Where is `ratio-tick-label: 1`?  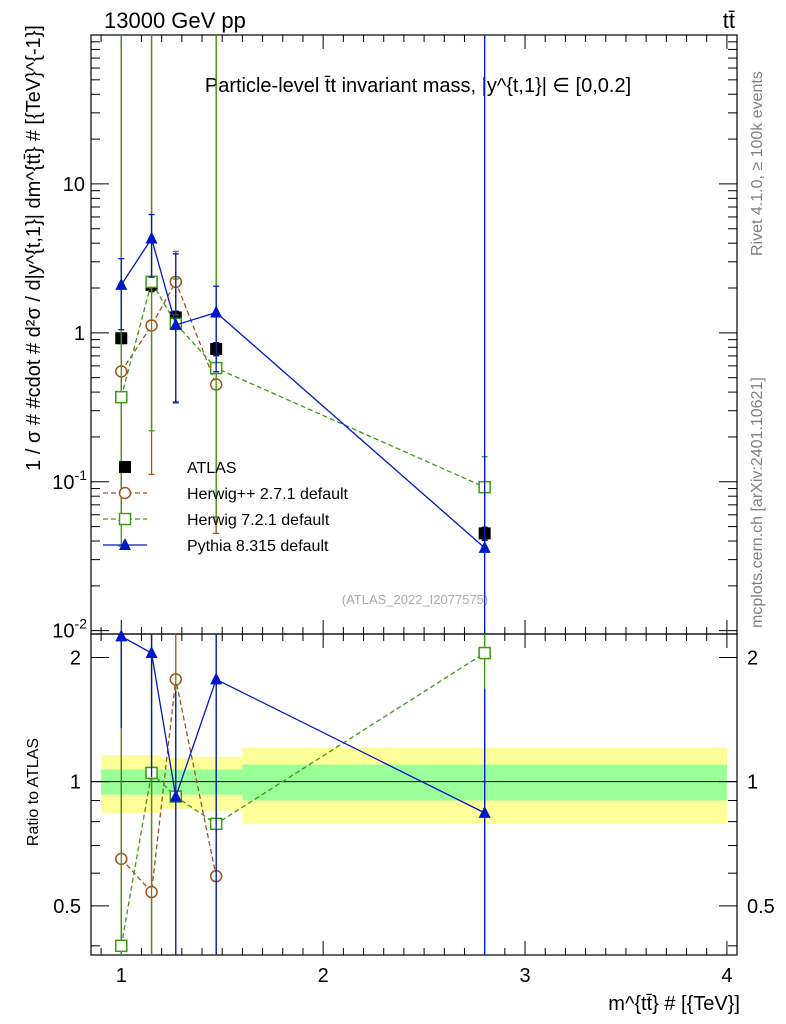 ratio-tick-label: 1 is located at coordinates (75, 783).